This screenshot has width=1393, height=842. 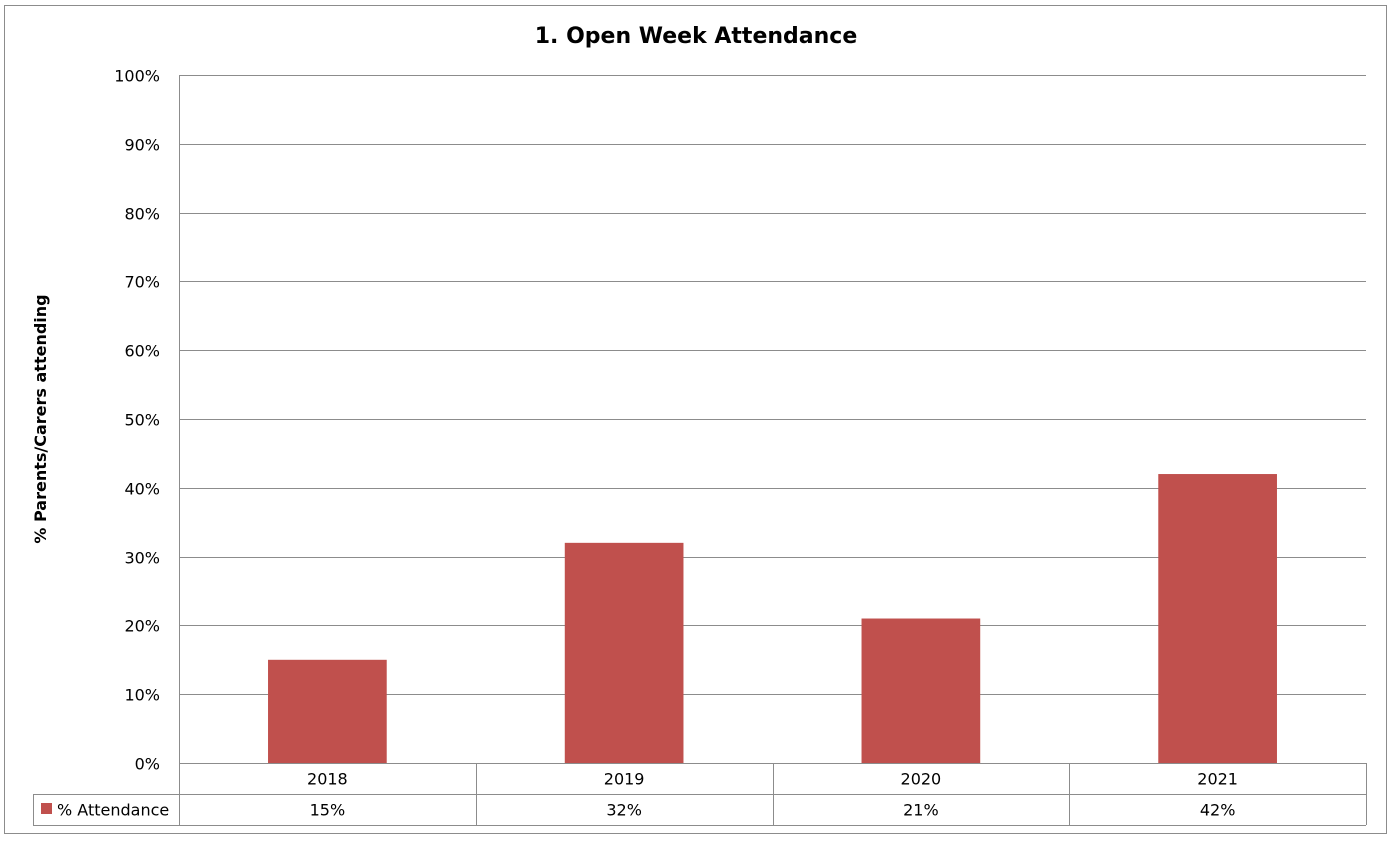 I want to click on y-axis-ticks: 0% 10% 20% 30% 40% 50% 60% 70% 80% 90% 100%, so click(x=137, y=420).